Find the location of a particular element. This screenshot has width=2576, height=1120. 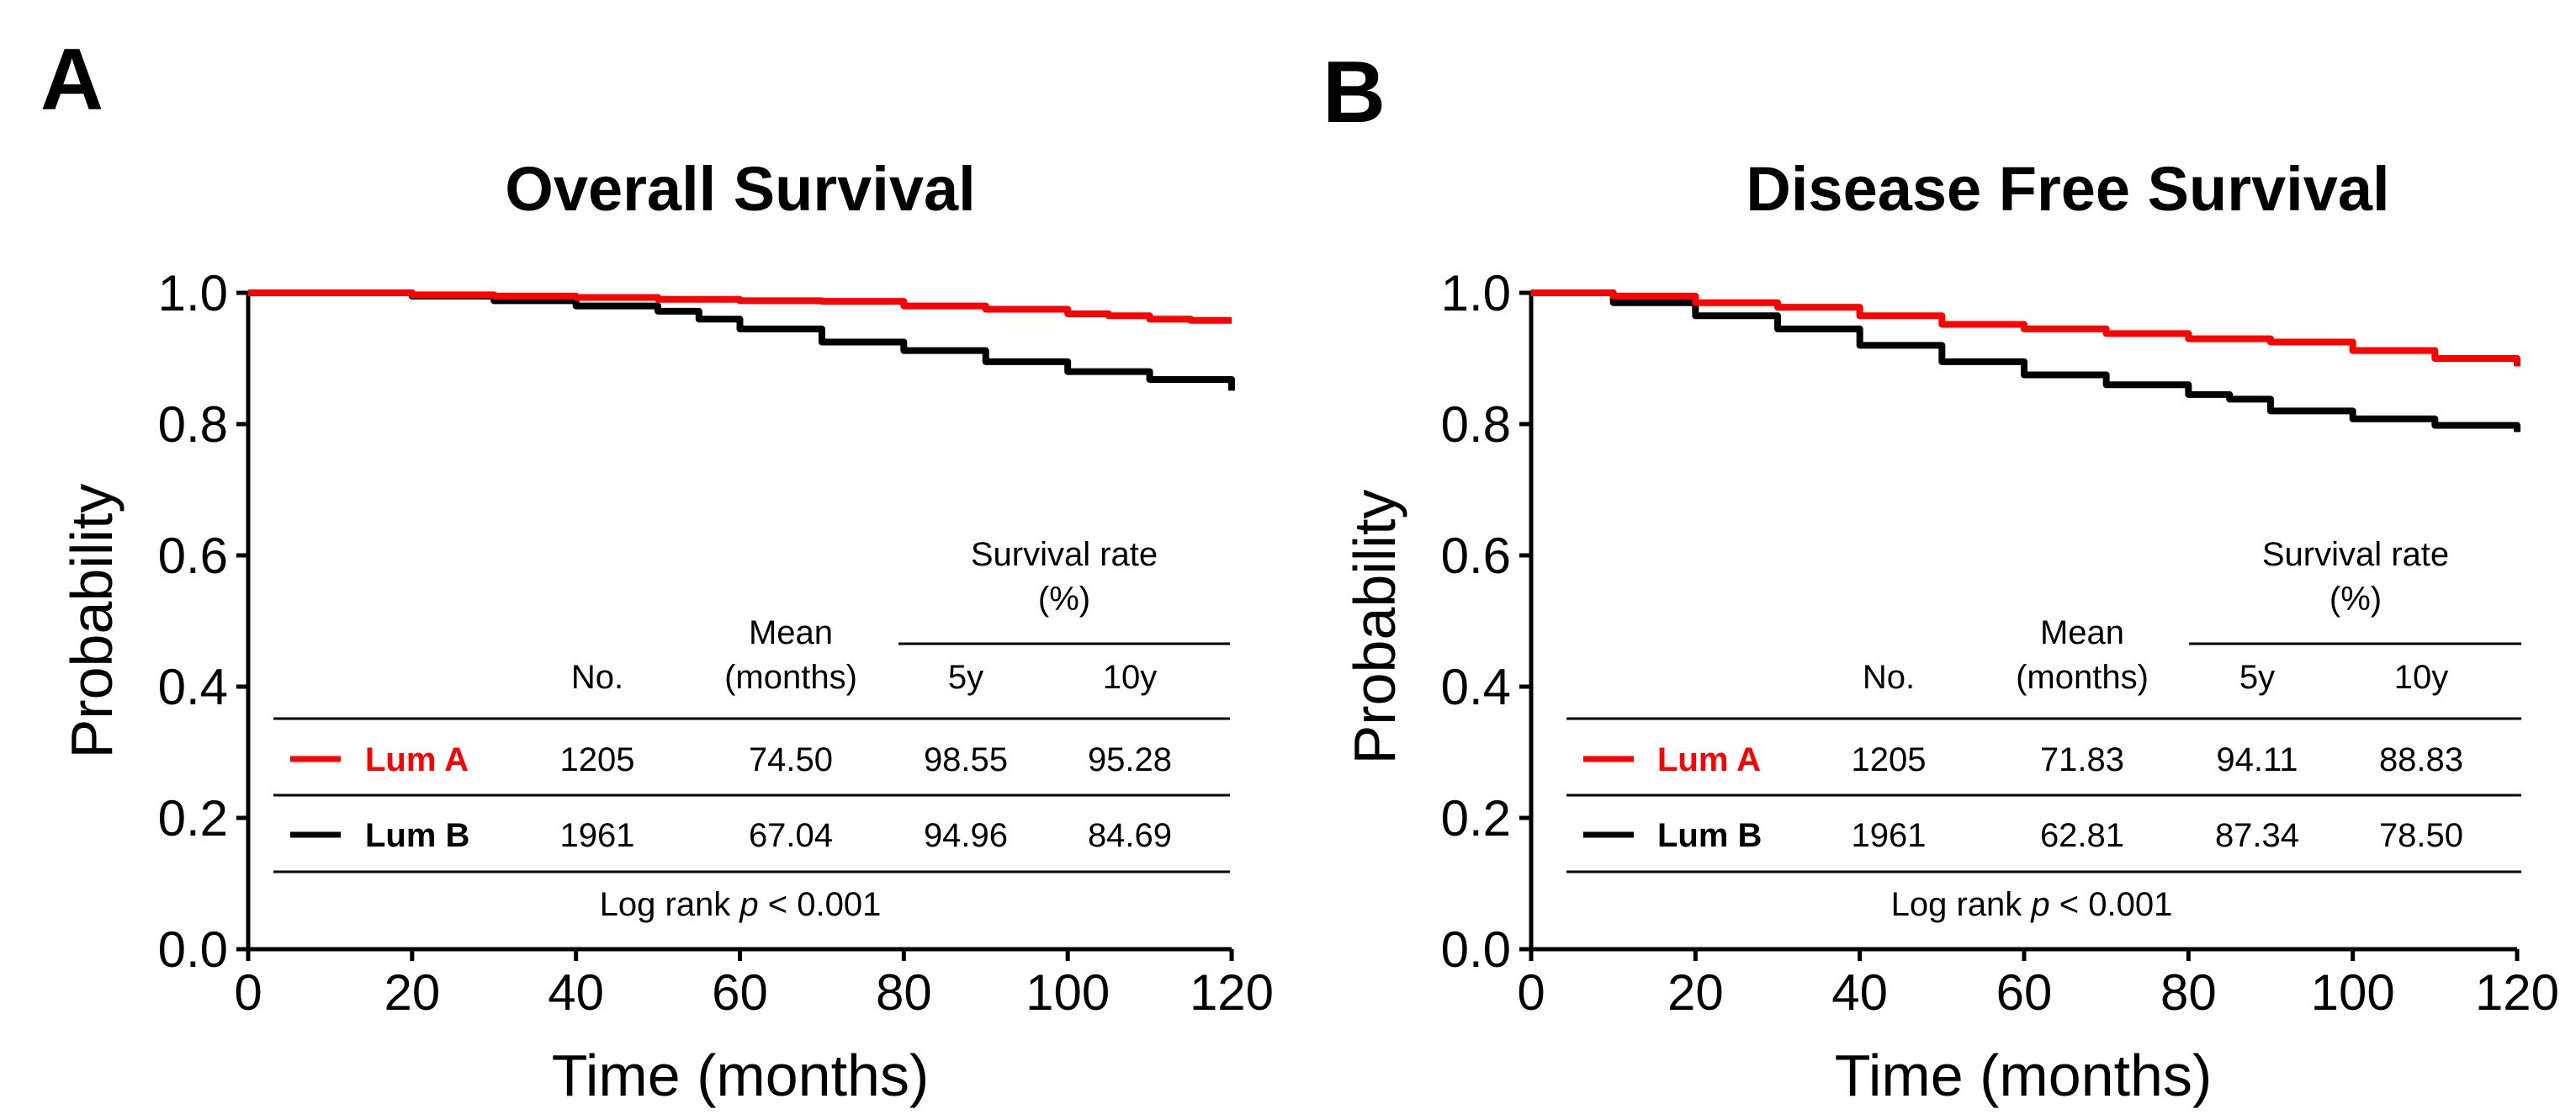

cell-mean: 71.83 is located at coordinates (2082, 760).